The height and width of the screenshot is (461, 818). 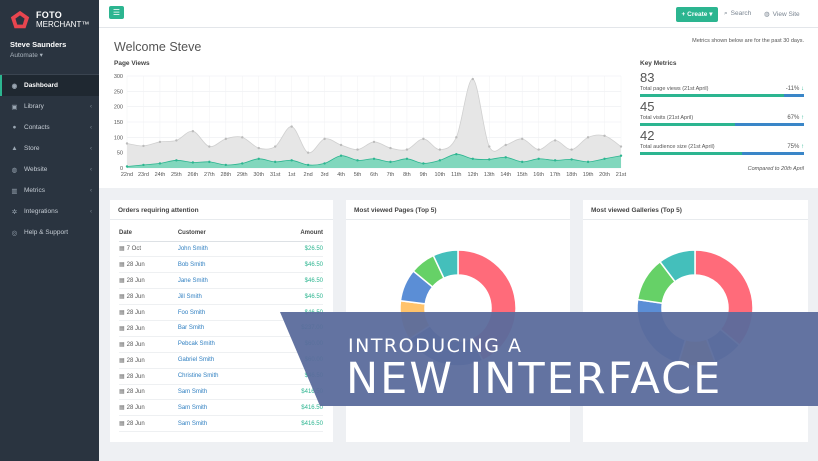 I want to click on order-date: ▦ 7 Oct, so click(x=148, y=249).